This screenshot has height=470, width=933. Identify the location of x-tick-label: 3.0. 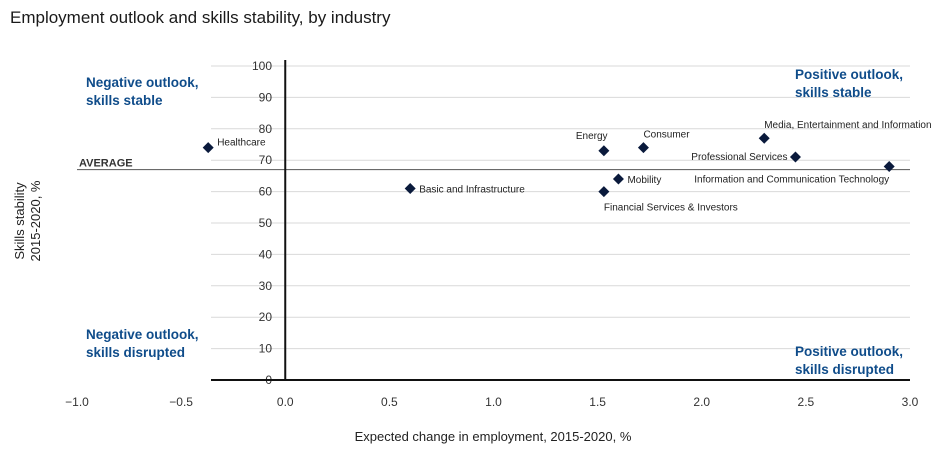
(910, 402).